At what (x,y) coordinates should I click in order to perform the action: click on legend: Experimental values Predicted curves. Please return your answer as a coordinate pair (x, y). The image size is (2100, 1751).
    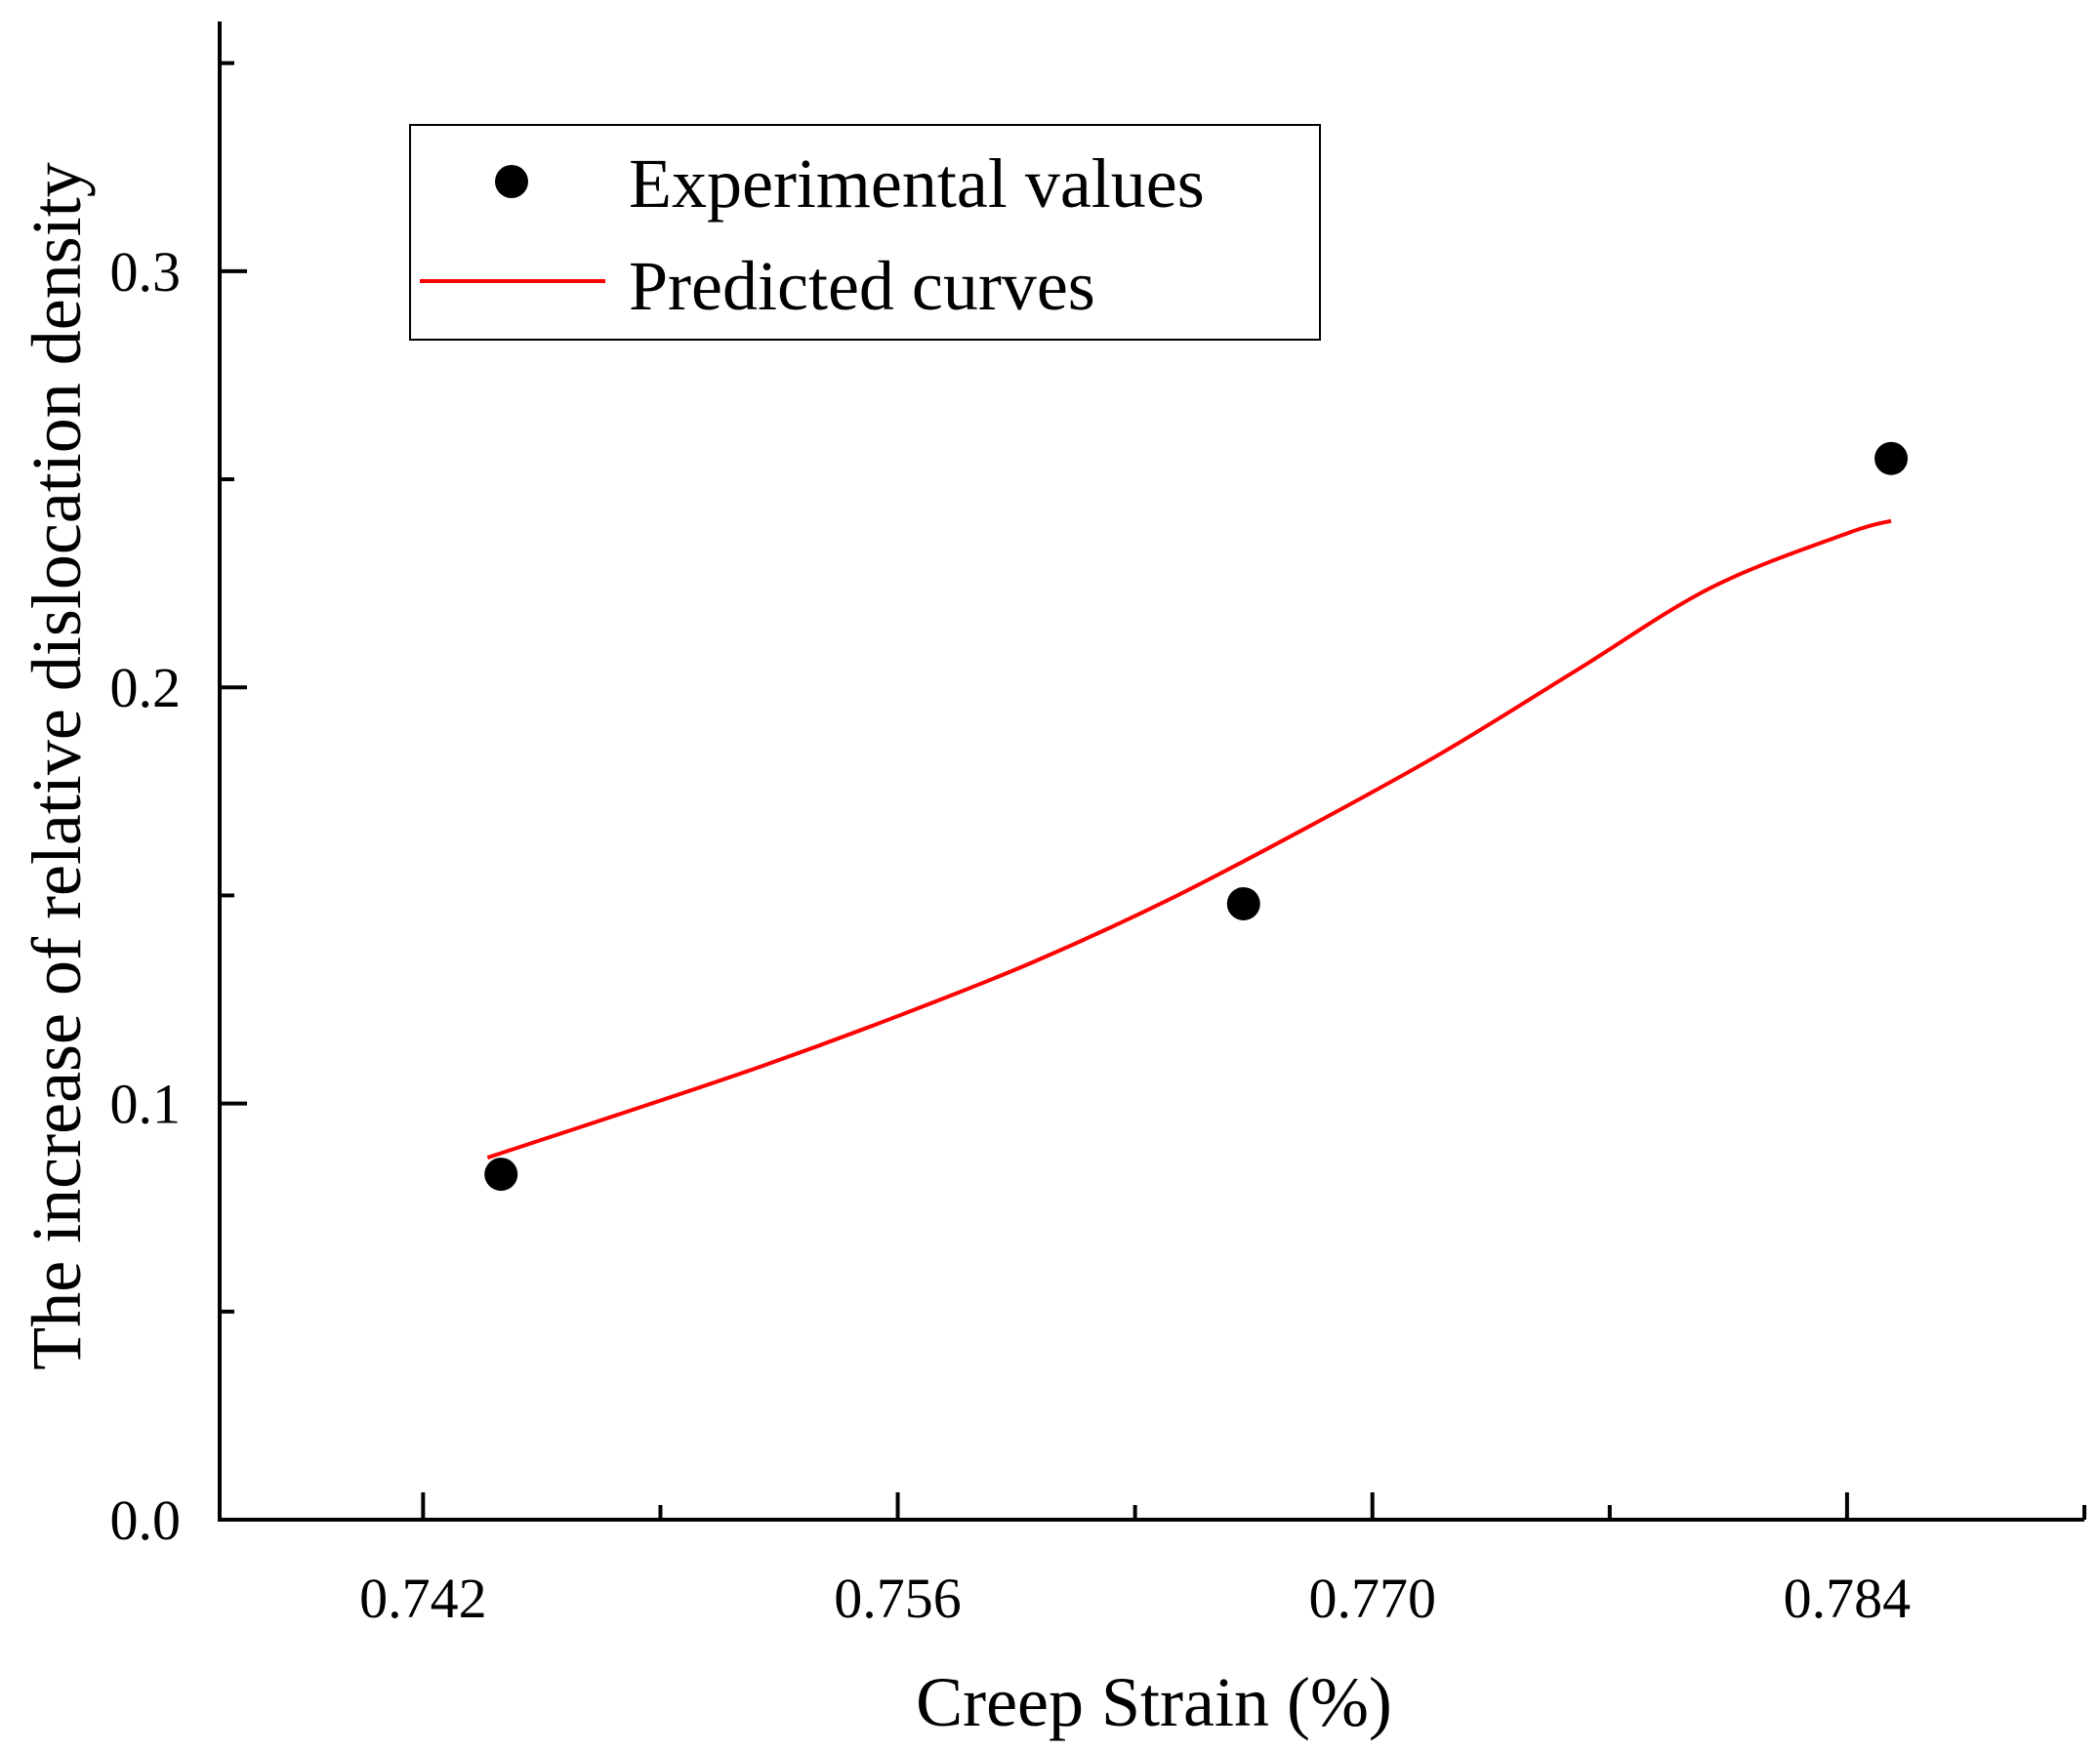
    Looking at the image, I should click on (865, 232).